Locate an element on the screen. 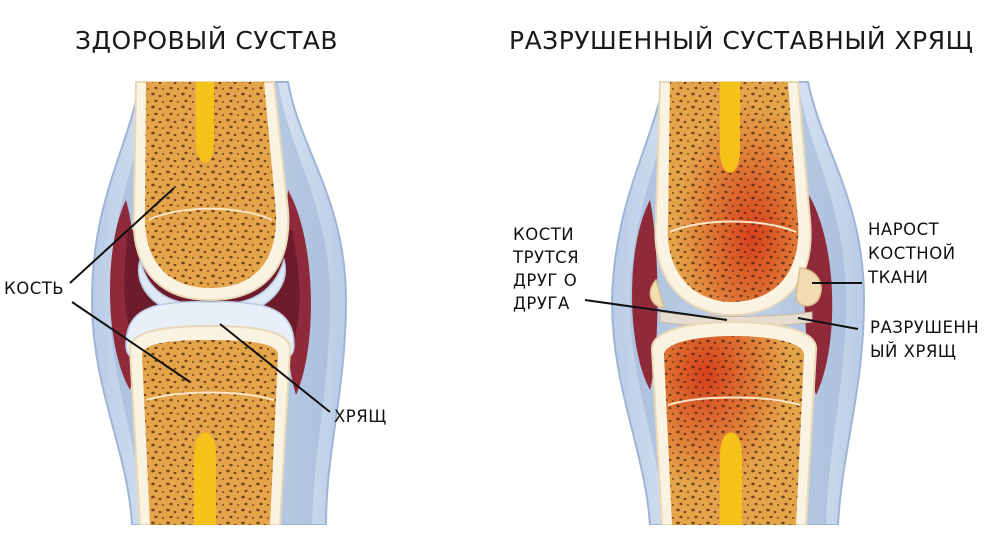  label-line: ДРУГА is located at coordinates (541, 303).